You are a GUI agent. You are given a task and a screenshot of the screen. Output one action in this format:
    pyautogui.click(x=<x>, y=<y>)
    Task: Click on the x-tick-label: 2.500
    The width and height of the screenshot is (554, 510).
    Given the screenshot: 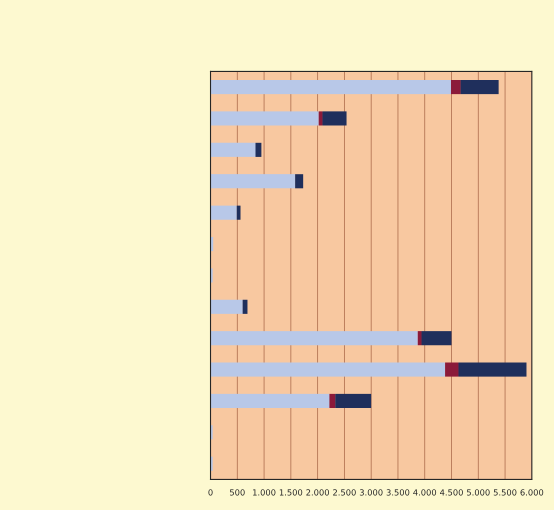 What is the action you would take?
    pyautogui.click(x=344, y=492)
    